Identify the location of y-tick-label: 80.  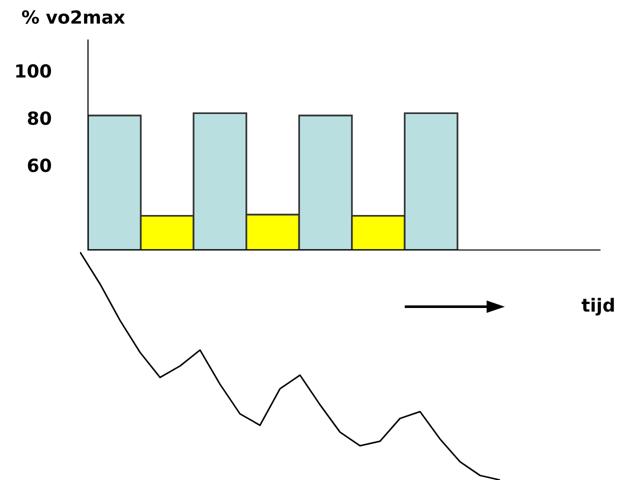
(40, 118).